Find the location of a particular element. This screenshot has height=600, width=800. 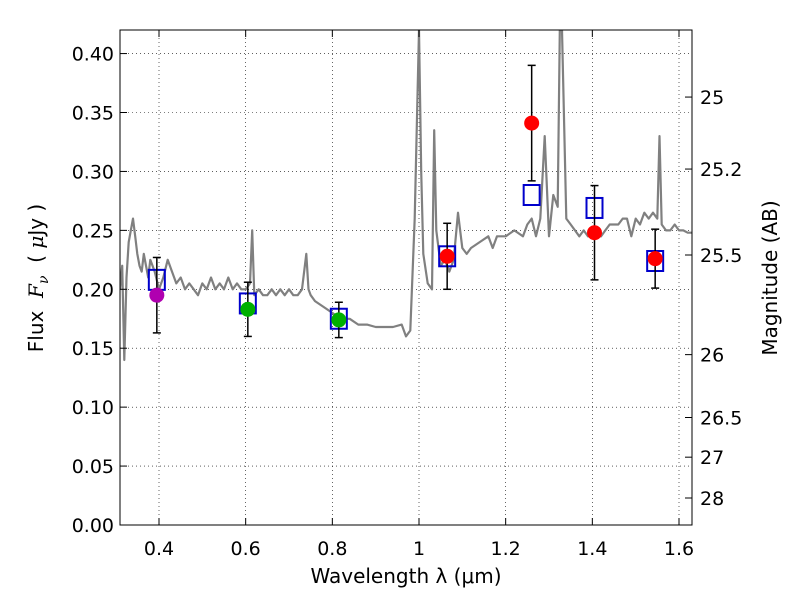

y-label-italic: F is located at coordinates (36, 291).